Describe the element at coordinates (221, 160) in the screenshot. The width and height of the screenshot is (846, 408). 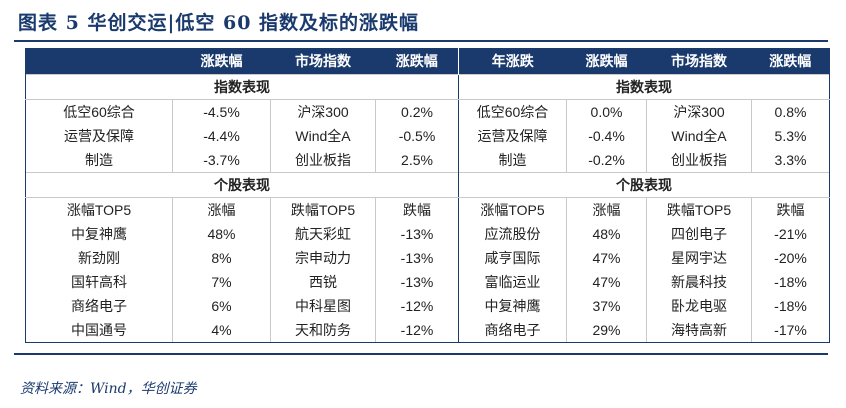
I see `table-cell: -3.7%` at that location.